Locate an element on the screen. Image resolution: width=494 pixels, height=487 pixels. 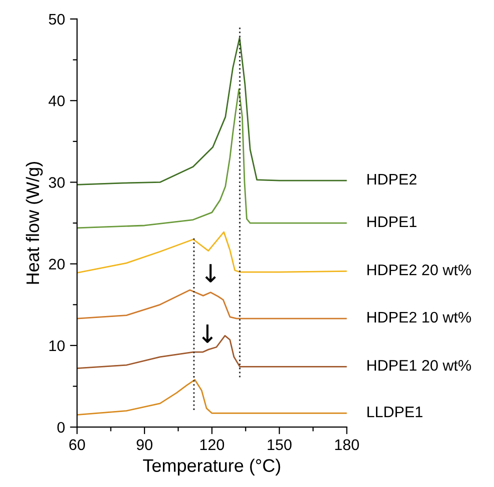
x-tick-label: 180 is located at coordinates (347, 444).